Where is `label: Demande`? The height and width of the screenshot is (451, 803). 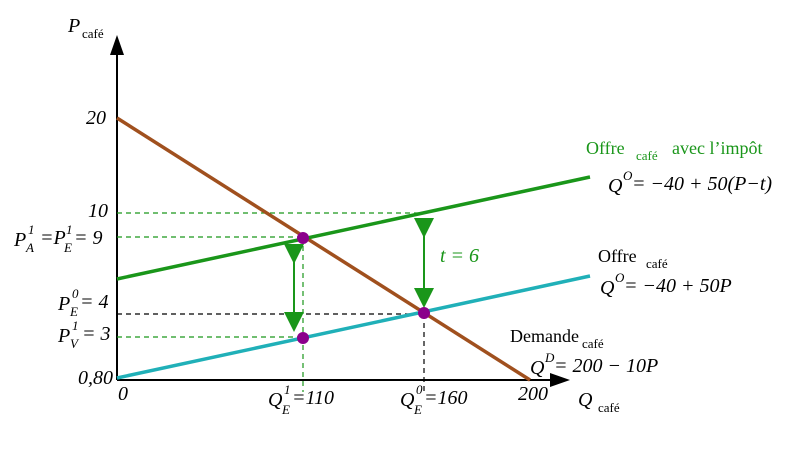 label: Demande is located at coordinates (544, 336).